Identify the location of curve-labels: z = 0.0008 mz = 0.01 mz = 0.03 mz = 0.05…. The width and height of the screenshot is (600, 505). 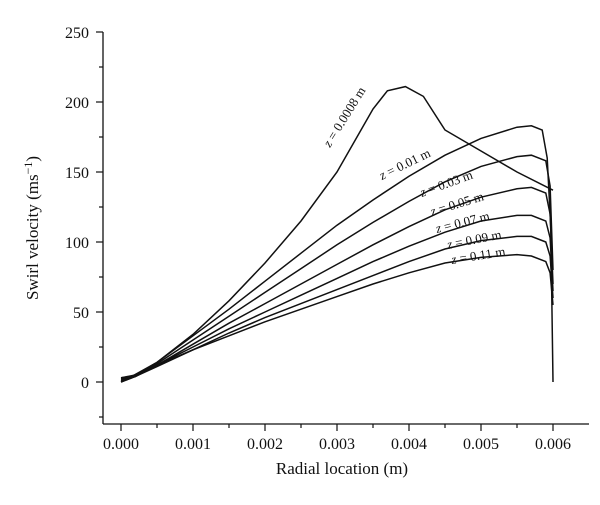
(412, 175).